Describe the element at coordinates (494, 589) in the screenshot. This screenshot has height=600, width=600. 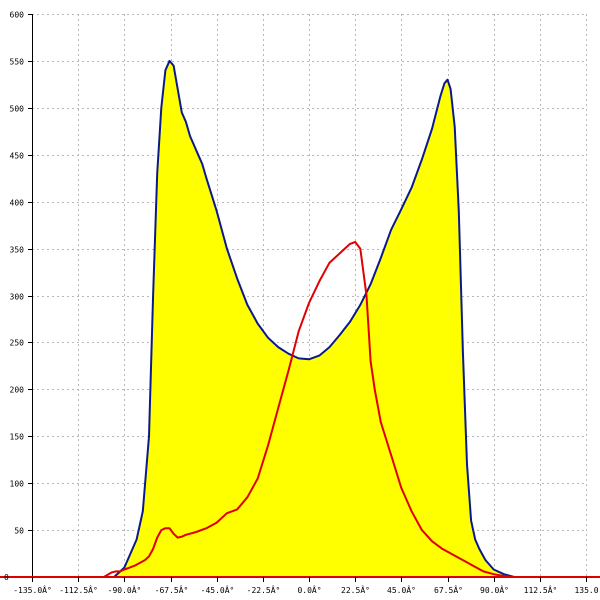
I see `x-tick-label: 90.0Â°` at that location.